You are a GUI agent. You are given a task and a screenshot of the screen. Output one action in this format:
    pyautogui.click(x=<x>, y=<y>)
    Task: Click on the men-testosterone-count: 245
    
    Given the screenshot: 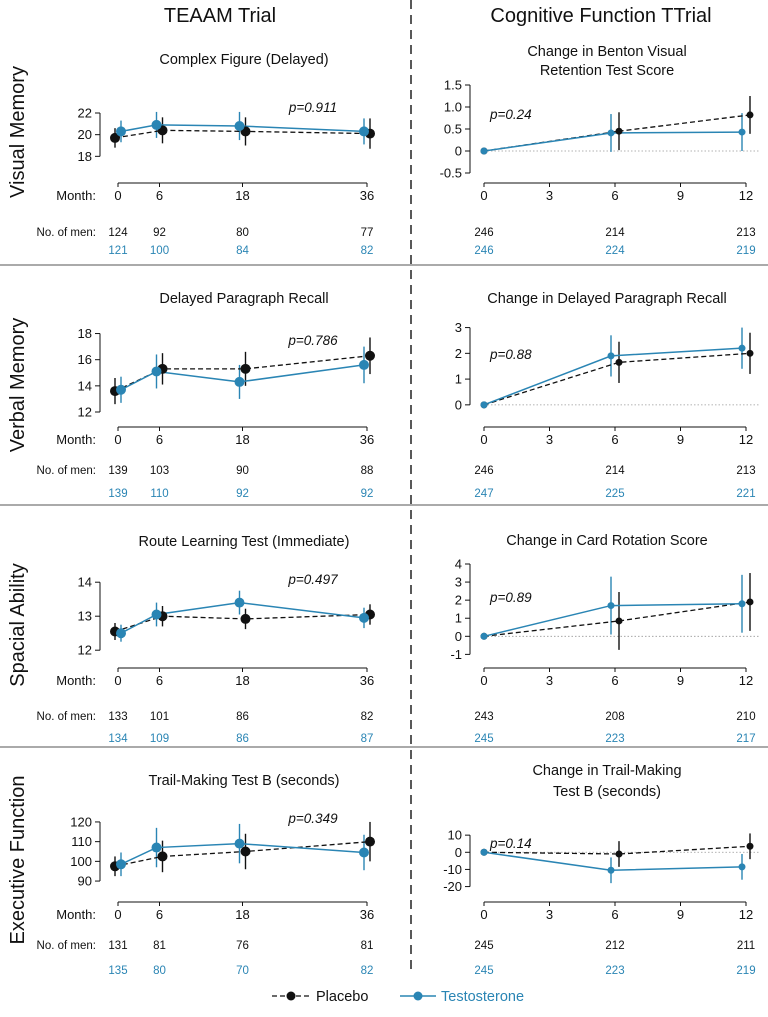 What is the action you would take?
    pyautogui.click(x=483, y=739)
    